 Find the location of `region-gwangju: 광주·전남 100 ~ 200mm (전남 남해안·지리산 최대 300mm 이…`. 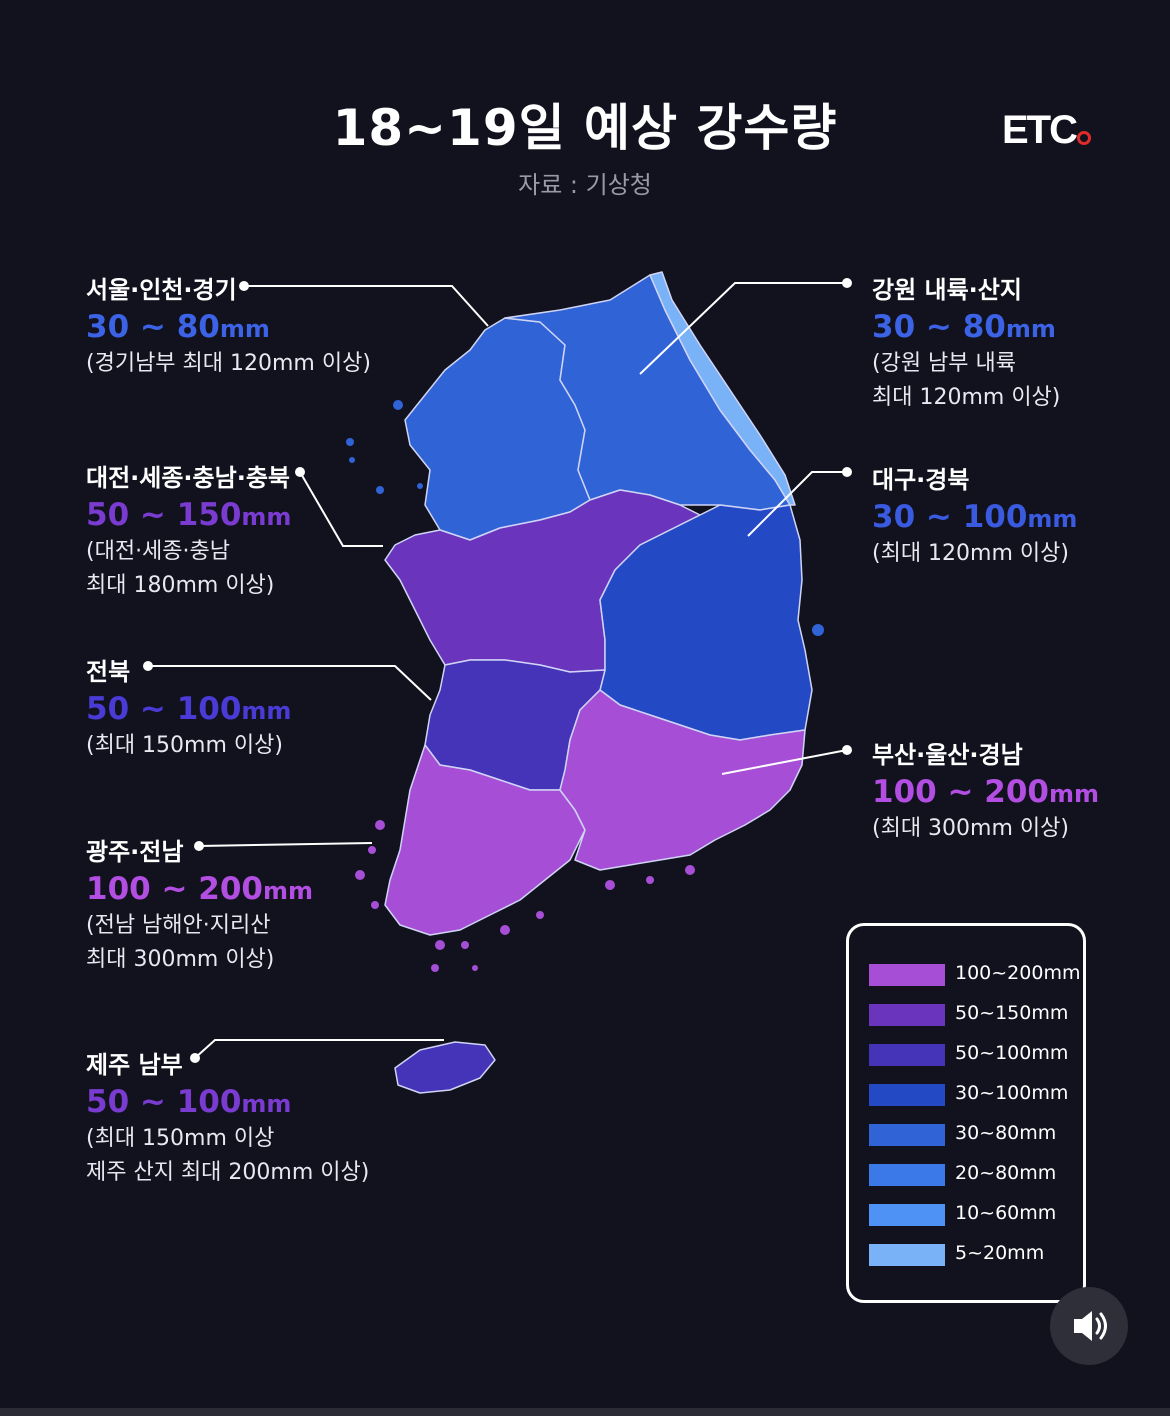

region-gwangju: 광주·전남 100 ~ 200mm (전남 남해안·지리산 최대 300mm 이… is located at coordinates (199, 904).